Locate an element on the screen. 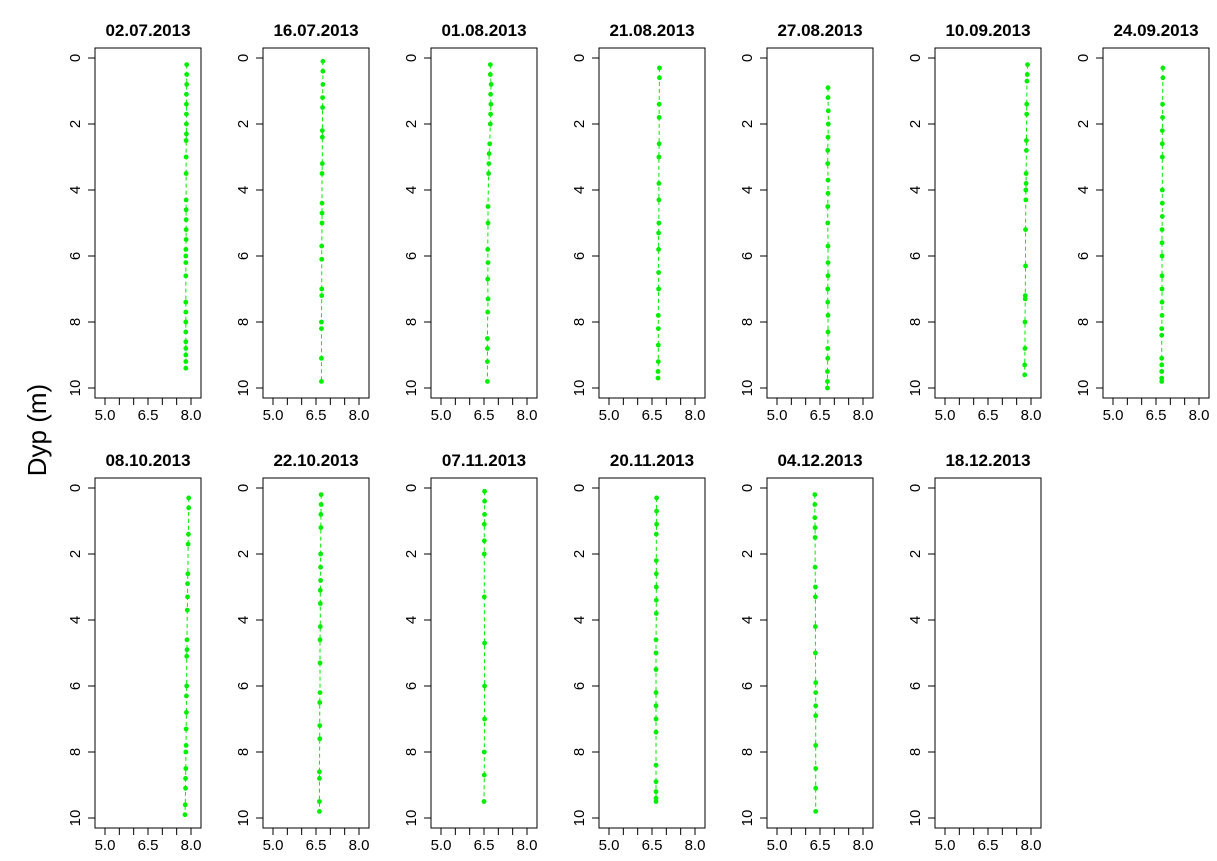  panel-18.12.2013: 18.12.2013 5.0 6.5 8.0 0 2 4 6 8 10 is located at coordinates (974, 652).